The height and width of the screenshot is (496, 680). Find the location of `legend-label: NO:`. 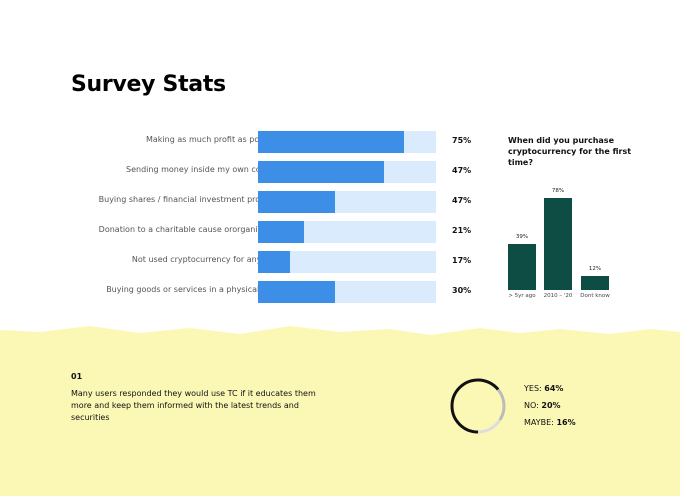

legend-label: NO: is located at coordinates (531, 405).